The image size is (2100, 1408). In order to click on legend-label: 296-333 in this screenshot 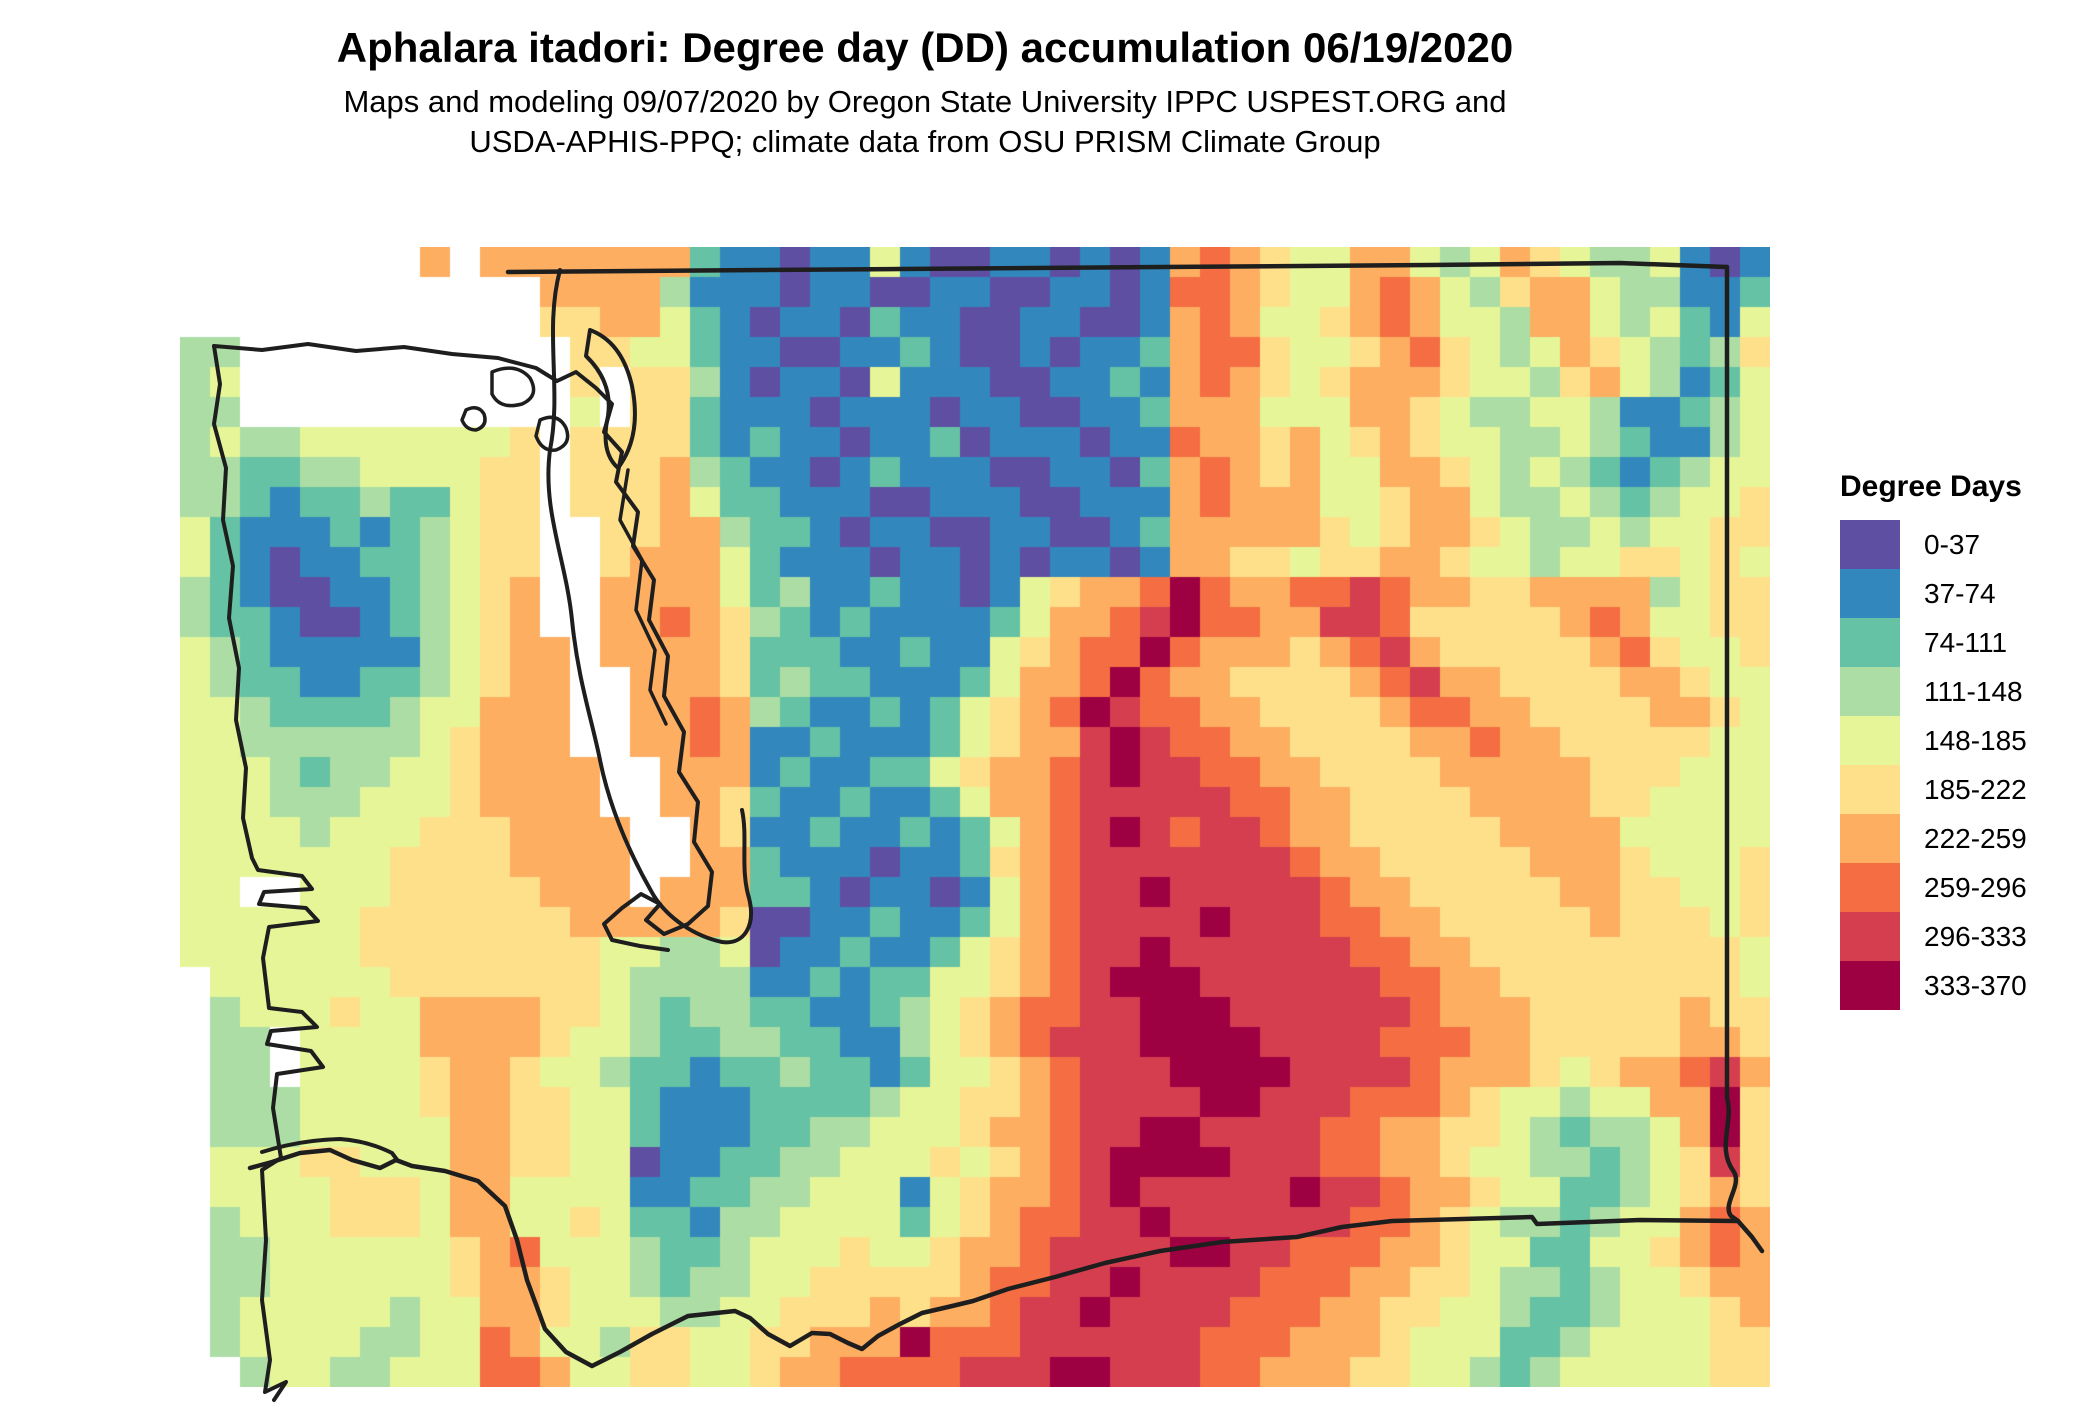, I will do `click(1975, 936)`.